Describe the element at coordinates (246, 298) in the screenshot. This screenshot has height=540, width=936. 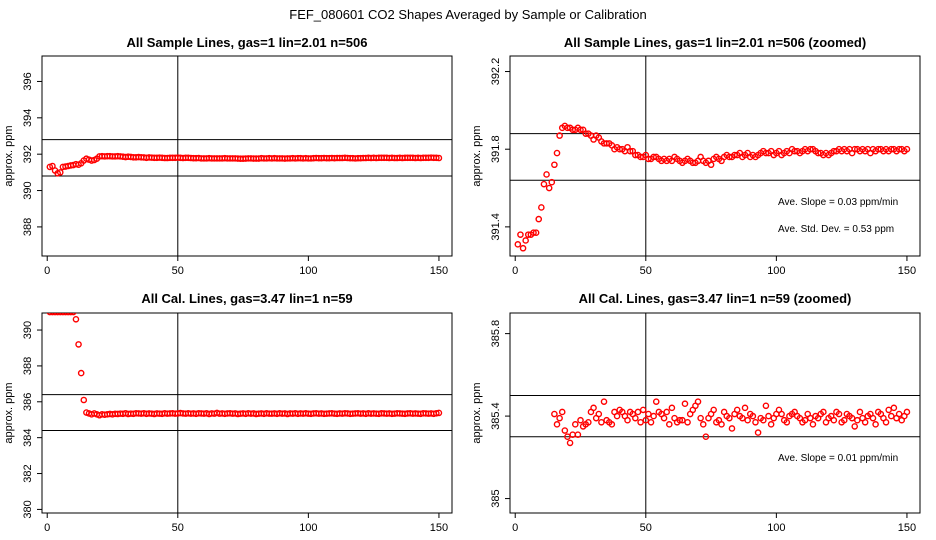
I see `panel-title: All Cal. Lines, gas=3.47 lin=1 n=59` at that location.